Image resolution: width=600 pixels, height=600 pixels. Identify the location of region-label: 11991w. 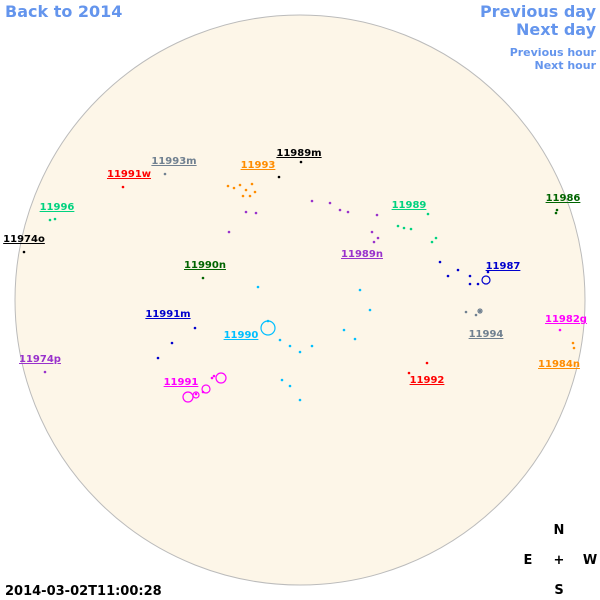
(129, 174).